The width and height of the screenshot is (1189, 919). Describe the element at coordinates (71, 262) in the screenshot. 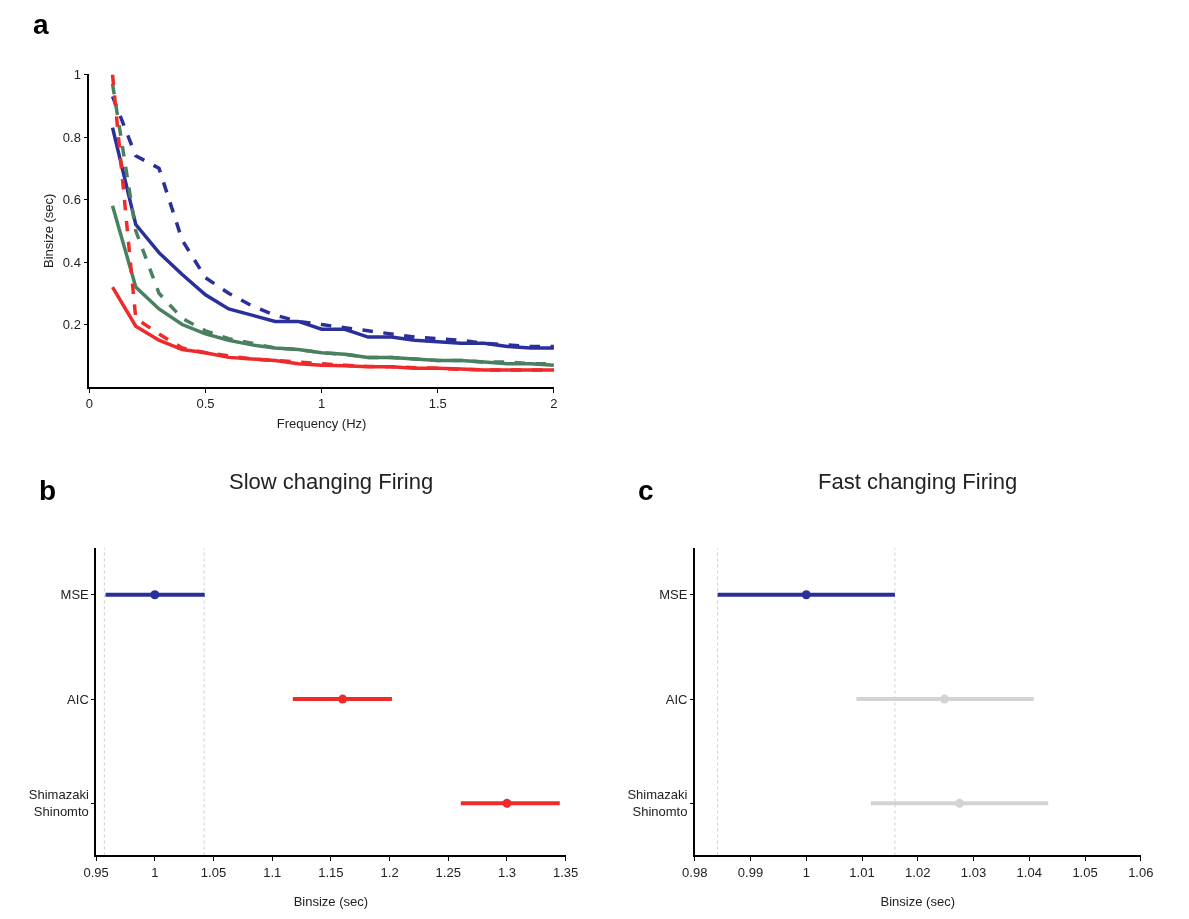

I see `y-tick-label: 0.4` at that location.